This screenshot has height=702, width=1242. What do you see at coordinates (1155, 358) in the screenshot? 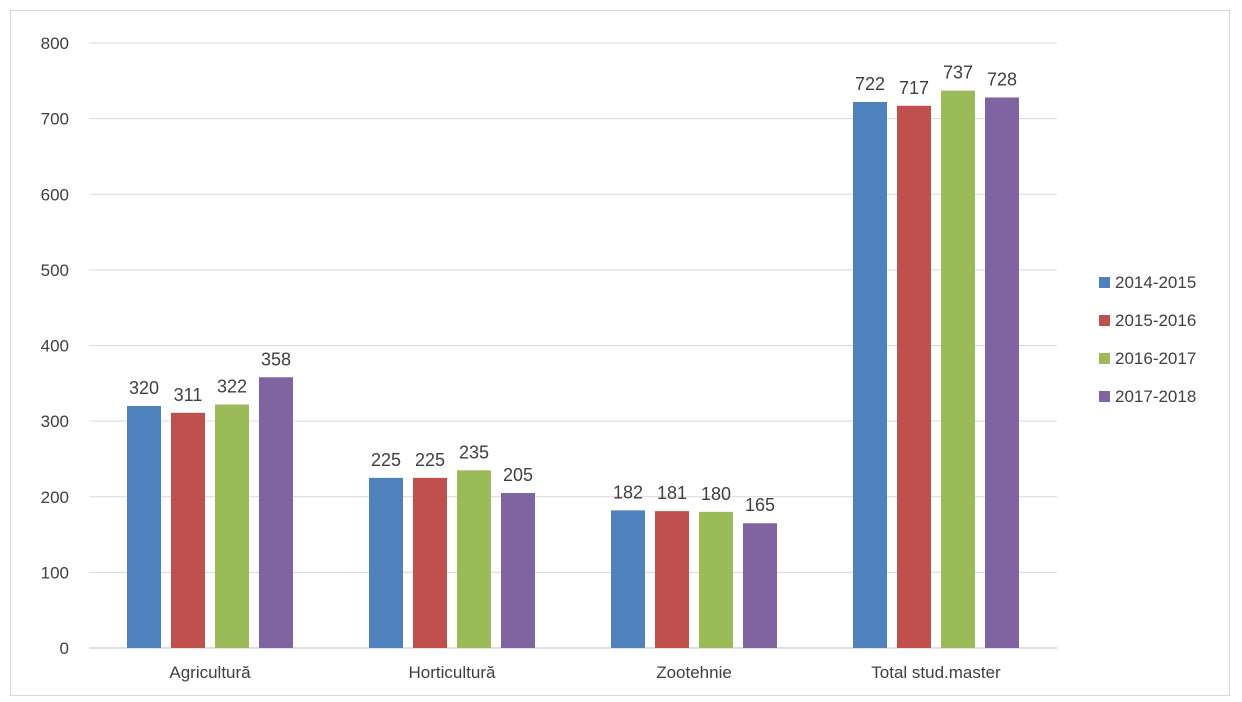
I see `legend-label: 2016-2017` at bounding box center [1155, 358].